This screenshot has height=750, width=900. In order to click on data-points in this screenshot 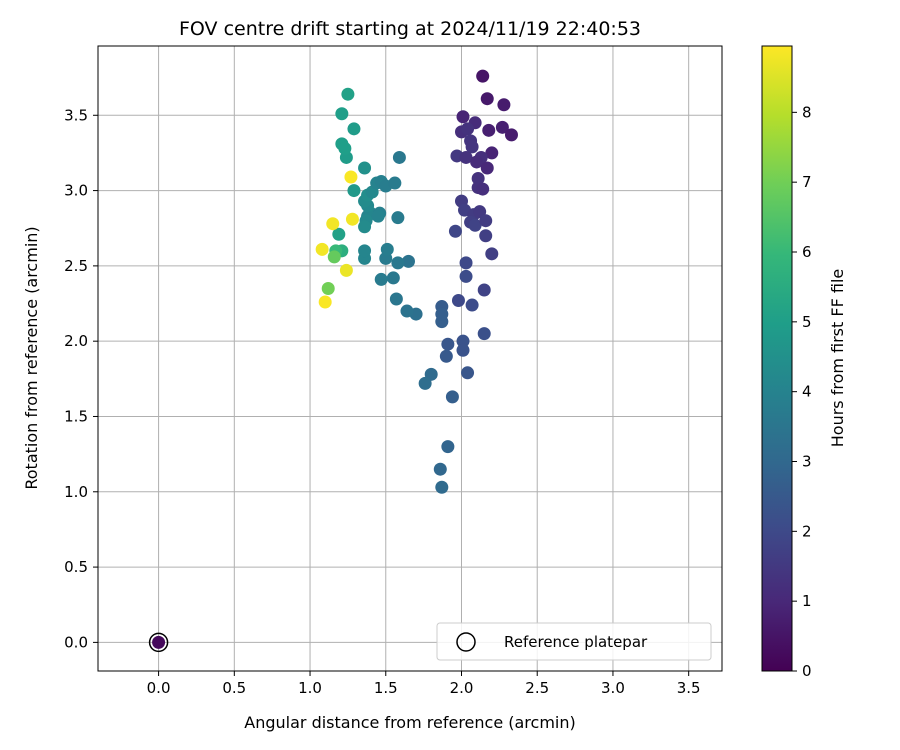, I will do `click(416, 281)`.